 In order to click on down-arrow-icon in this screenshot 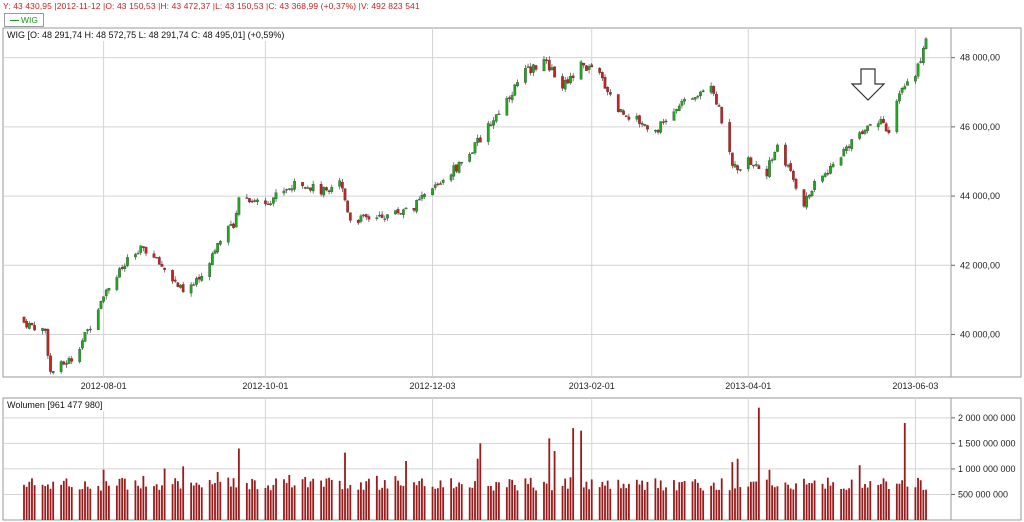, I will do `click(868, 84)`.